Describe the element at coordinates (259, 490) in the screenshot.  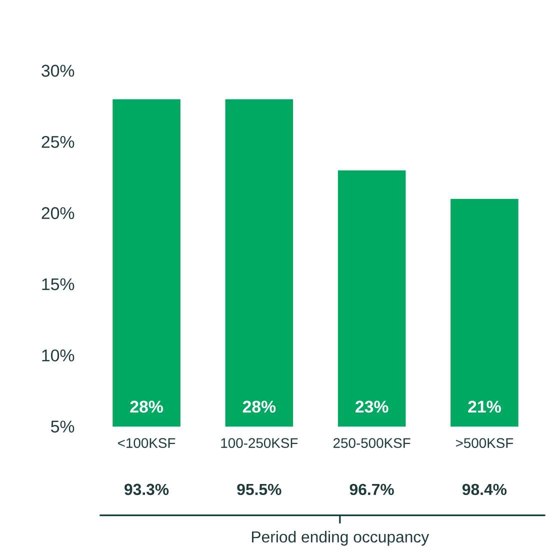
I see `text: 95.5%` at that location.